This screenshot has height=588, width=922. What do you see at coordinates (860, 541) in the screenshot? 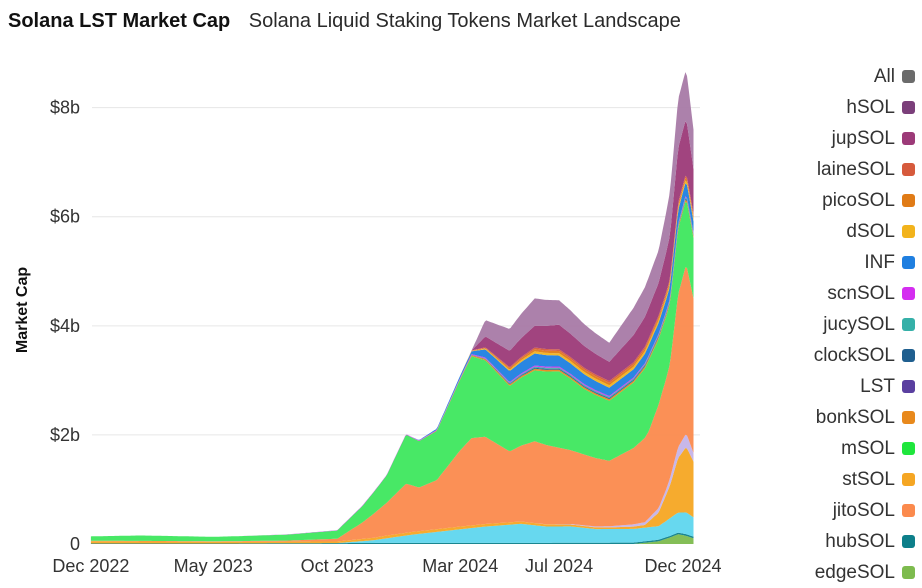
I see `legend-label: hubSOL` at bounding box center [860, 541].